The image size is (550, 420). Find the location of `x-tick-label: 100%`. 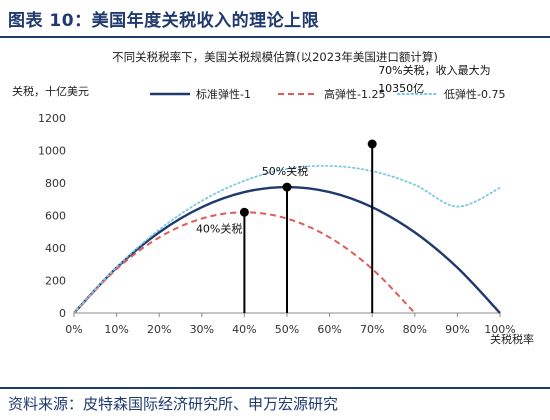

x-tick-label: 100% is located at coordinates (499, 329).